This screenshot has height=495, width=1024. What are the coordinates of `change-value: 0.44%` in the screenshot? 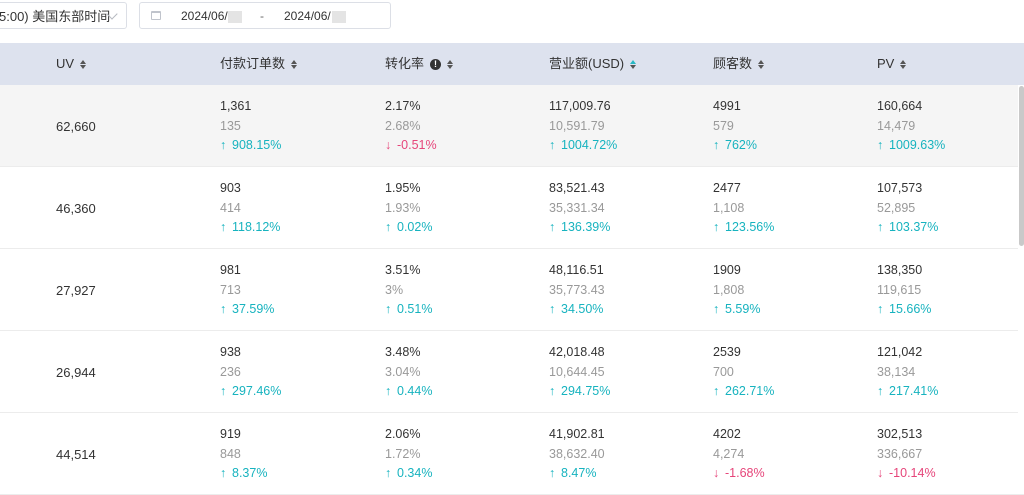 It's located at (415, 391).